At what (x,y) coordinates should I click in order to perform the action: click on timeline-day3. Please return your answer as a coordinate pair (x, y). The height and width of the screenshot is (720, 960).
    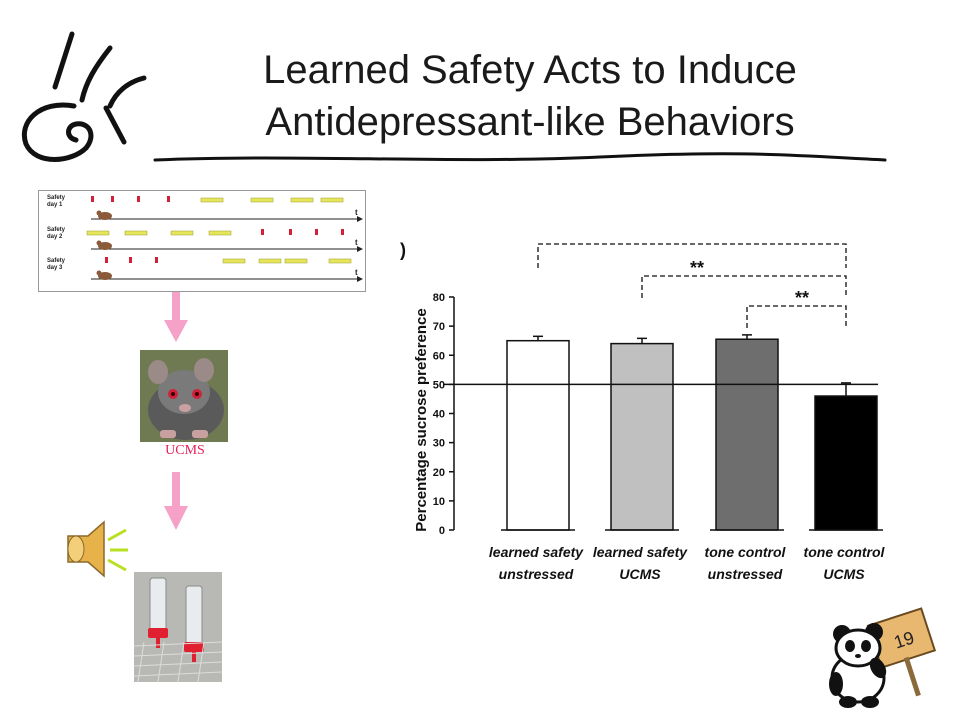
    Looking at the image, I should click on (227, 269).